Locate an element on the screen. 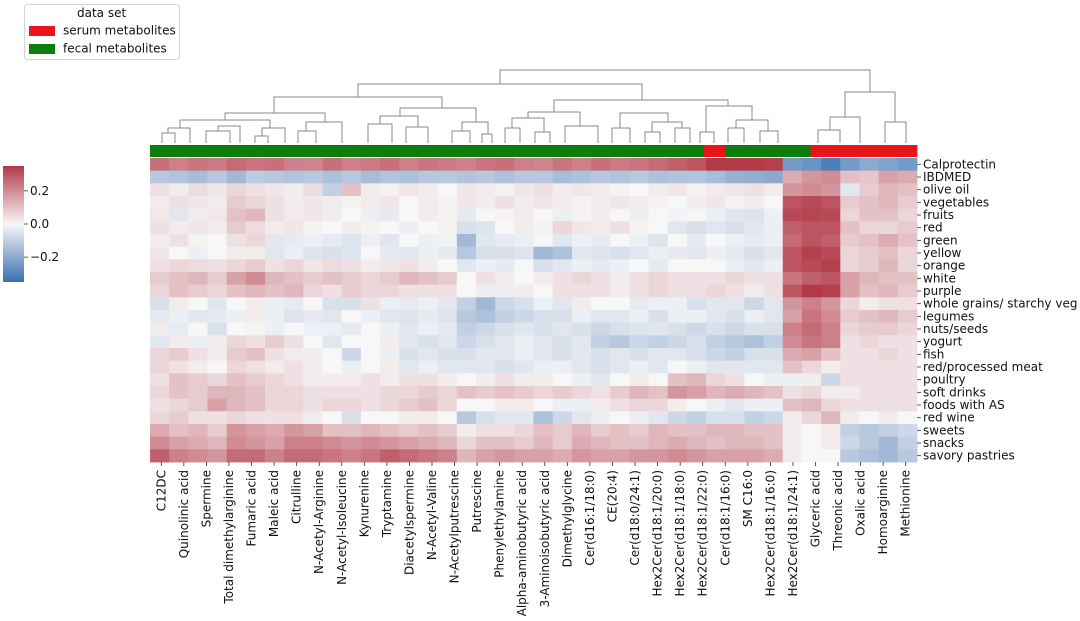 The height and width of the screenshot is (621, 1080). row-label: fruits is located at coordinates (938, 215).